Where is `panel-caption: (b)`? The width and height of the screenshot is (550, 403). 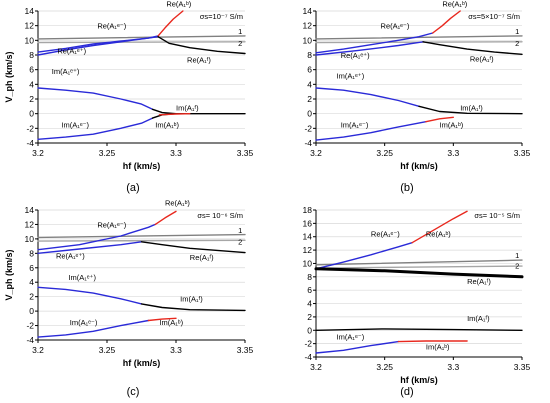 panel-caption: (b) is located at coordinates (406, 188).